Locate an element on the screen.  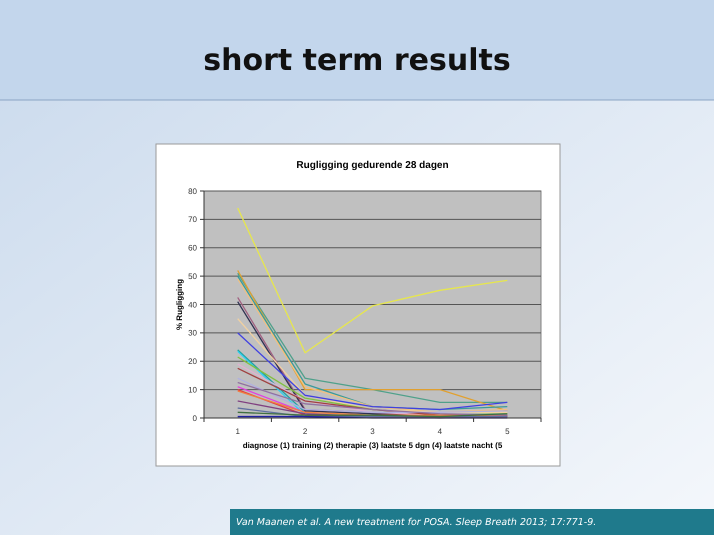
y-tick-label: 50 is located at coordinates (193, 276).